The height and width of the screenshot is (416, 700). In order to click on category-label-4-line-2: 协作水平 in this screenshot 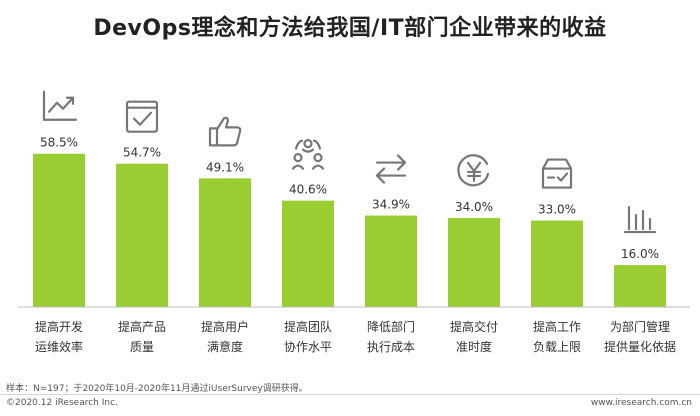, I will do `click(308, 346)`.